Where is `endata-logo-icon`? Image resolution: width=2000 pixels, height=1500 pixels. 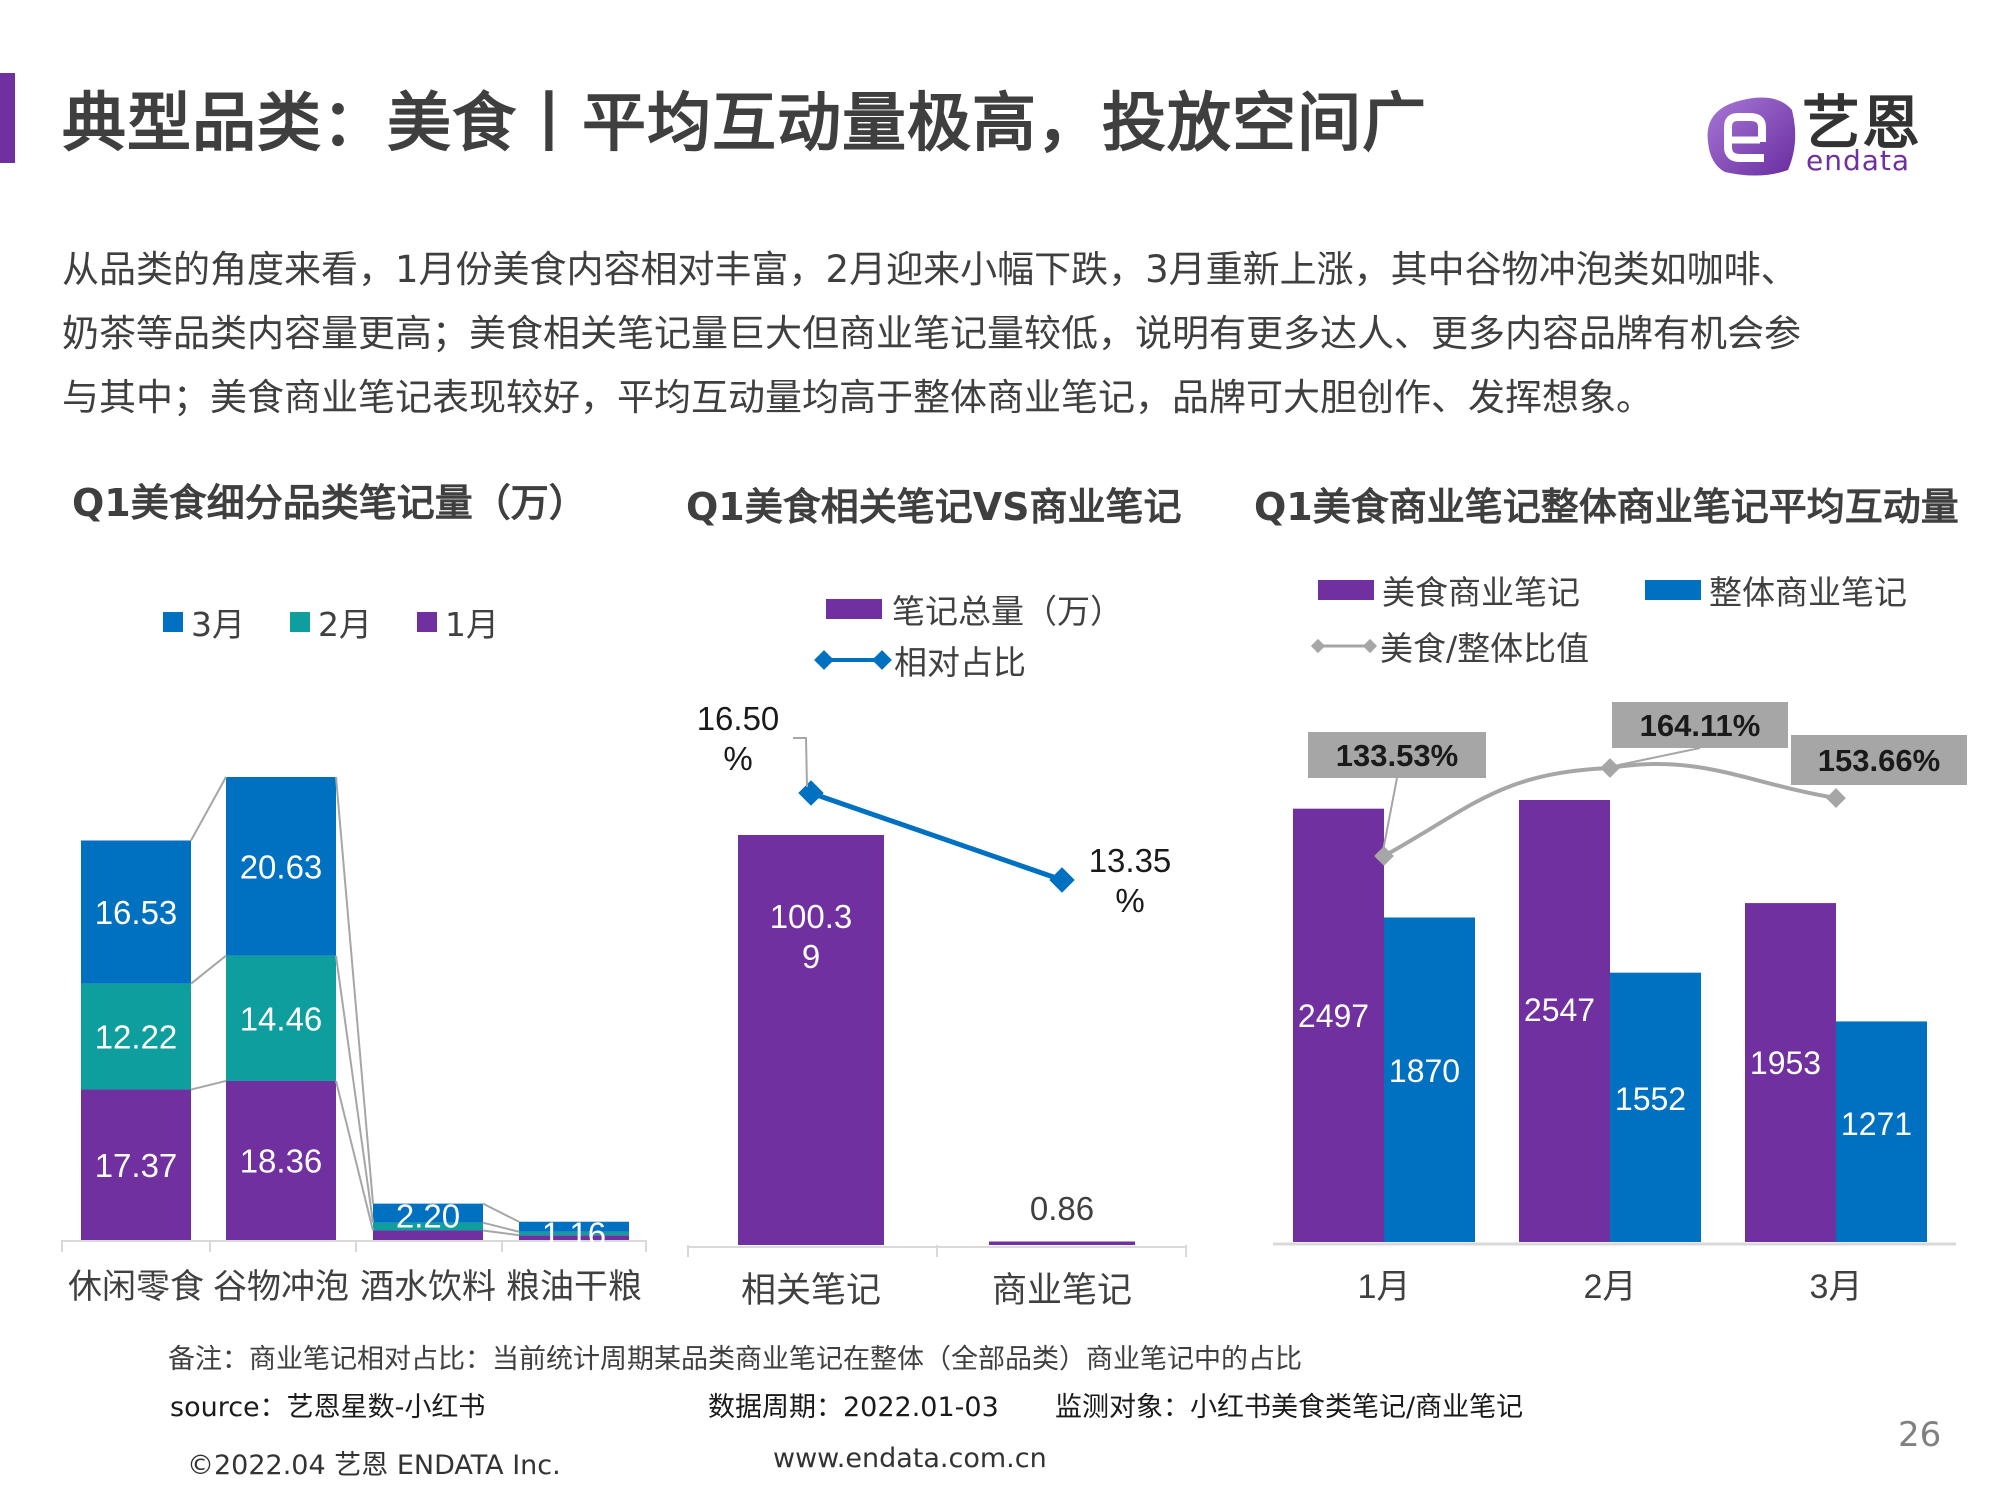
endata-logo-icon is located at coordinates (1751, 136).